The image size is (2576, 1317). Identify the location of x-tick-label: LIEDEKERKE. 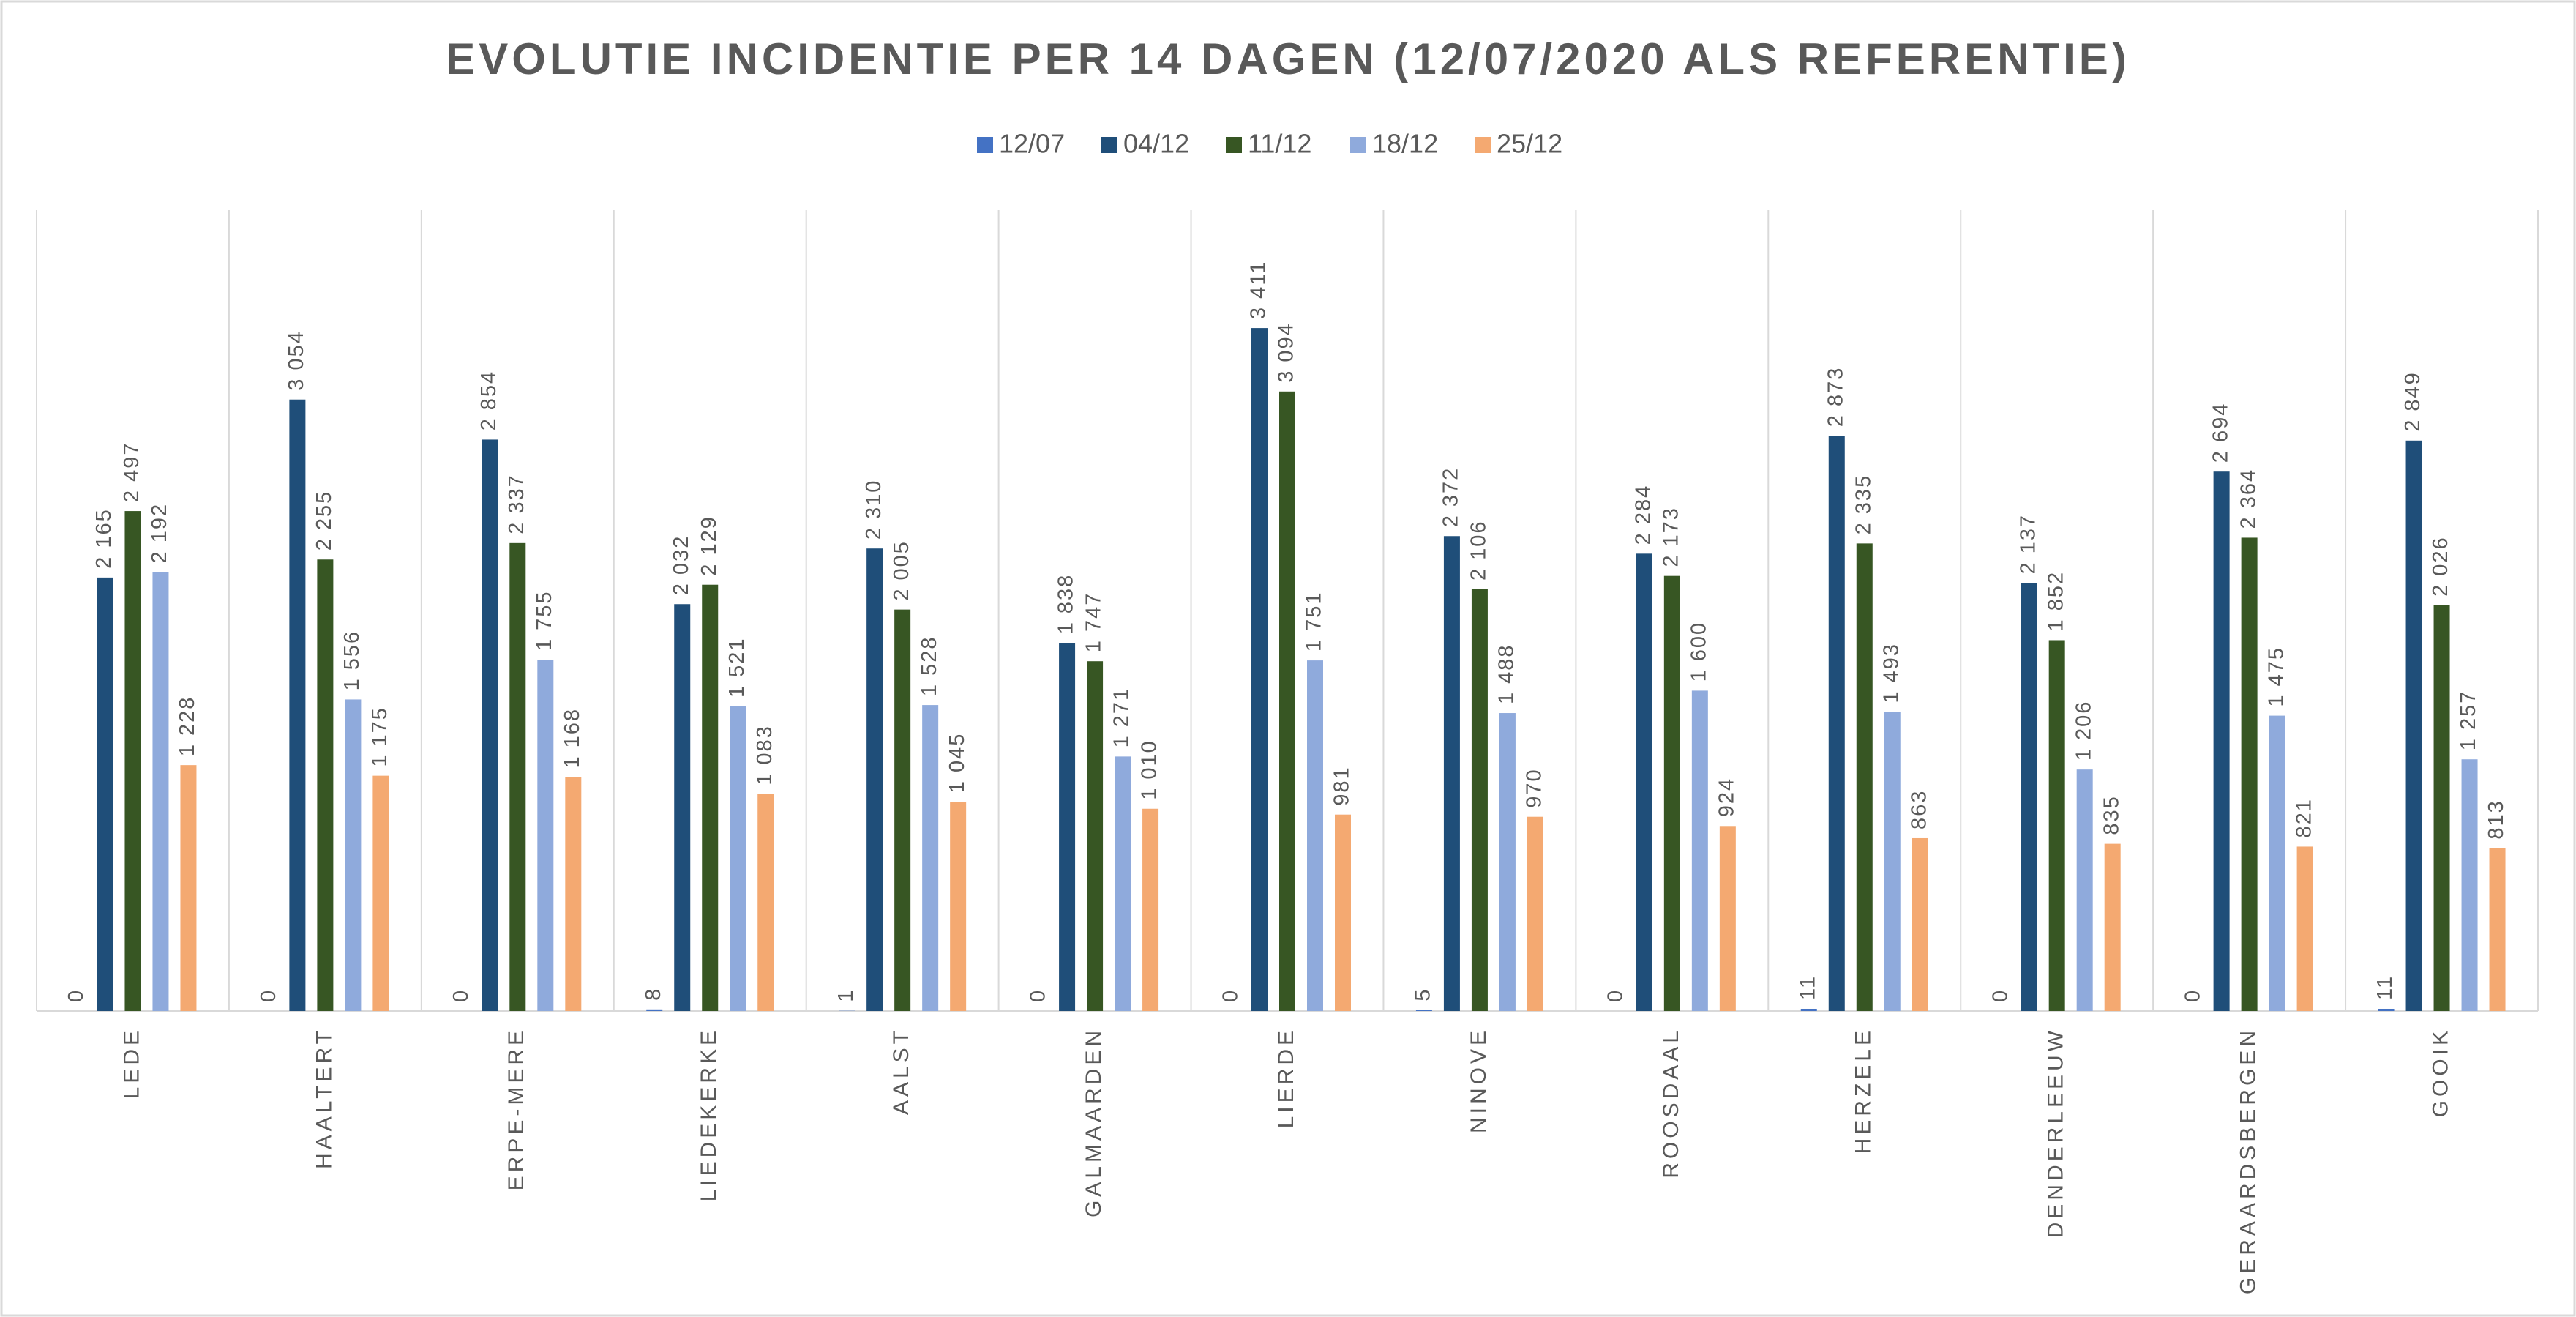
(709, 1114).